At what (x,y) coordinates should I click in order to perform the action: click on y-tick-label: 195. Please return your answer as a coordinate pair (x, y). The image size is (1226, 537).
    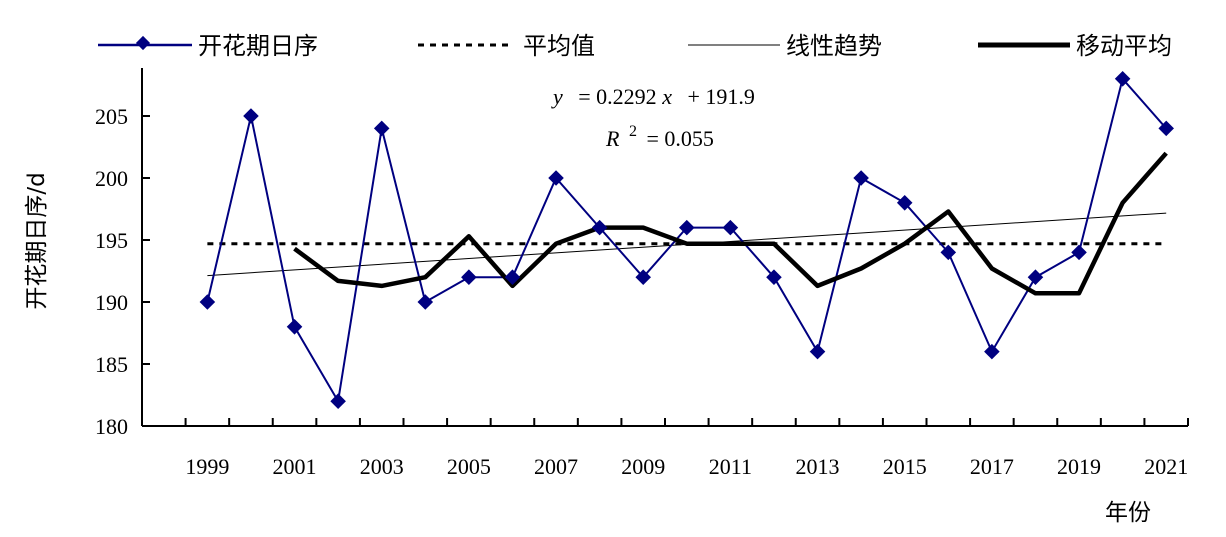
    Looking at the image, I should click on (111, 240).